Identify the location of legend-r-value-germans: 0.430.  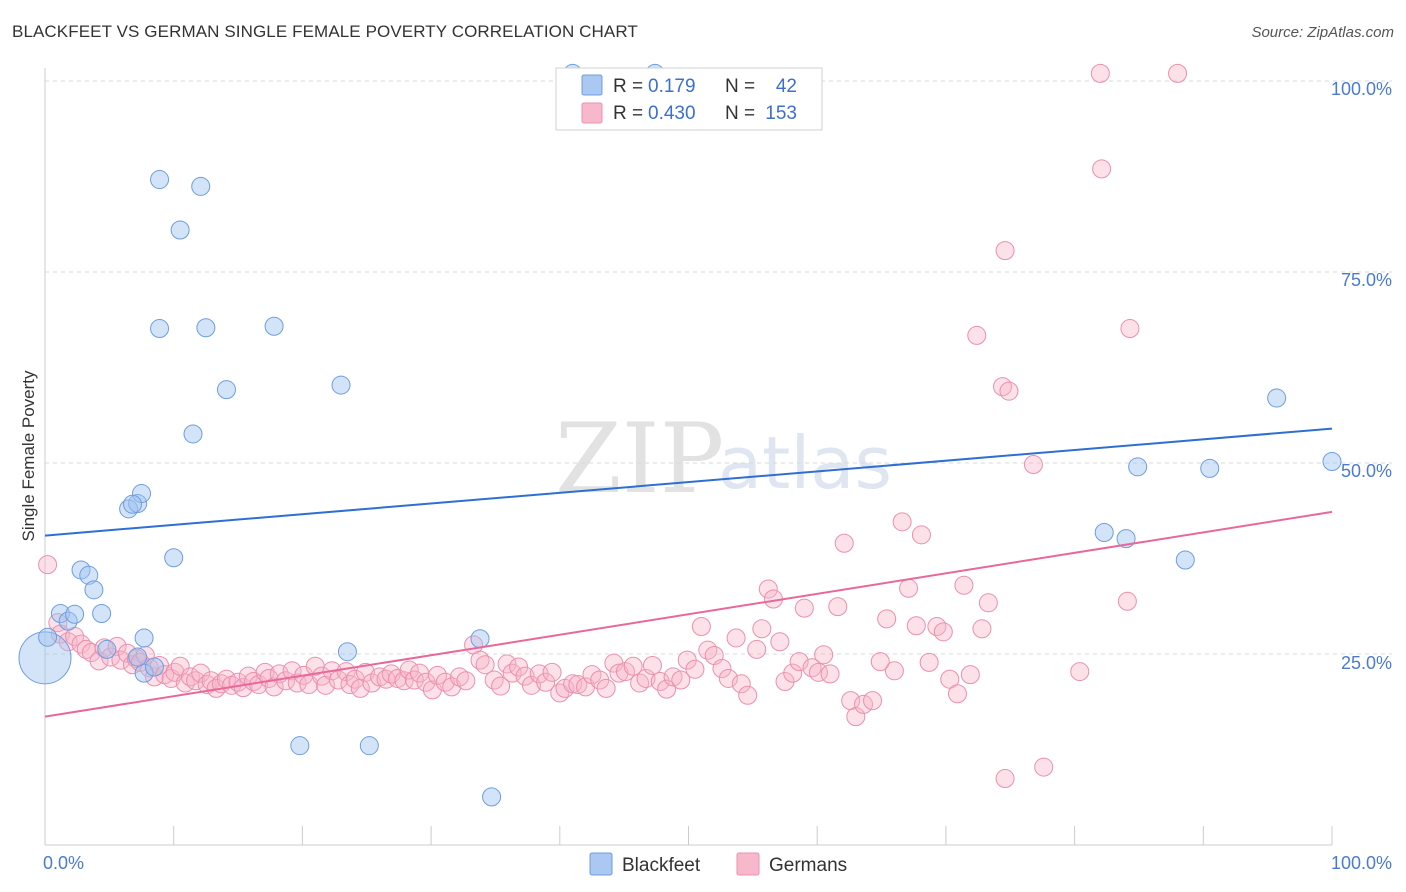
(672, 113).